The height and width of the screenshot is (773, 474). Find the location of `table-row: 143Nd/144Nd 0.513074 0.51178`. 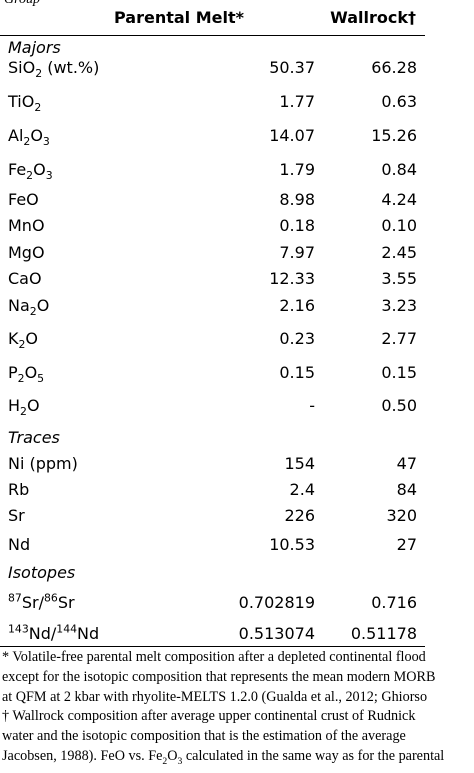

table-row: 143Nd/144Nd 0.513074 0.51178 is located at coordinates (212, 637).